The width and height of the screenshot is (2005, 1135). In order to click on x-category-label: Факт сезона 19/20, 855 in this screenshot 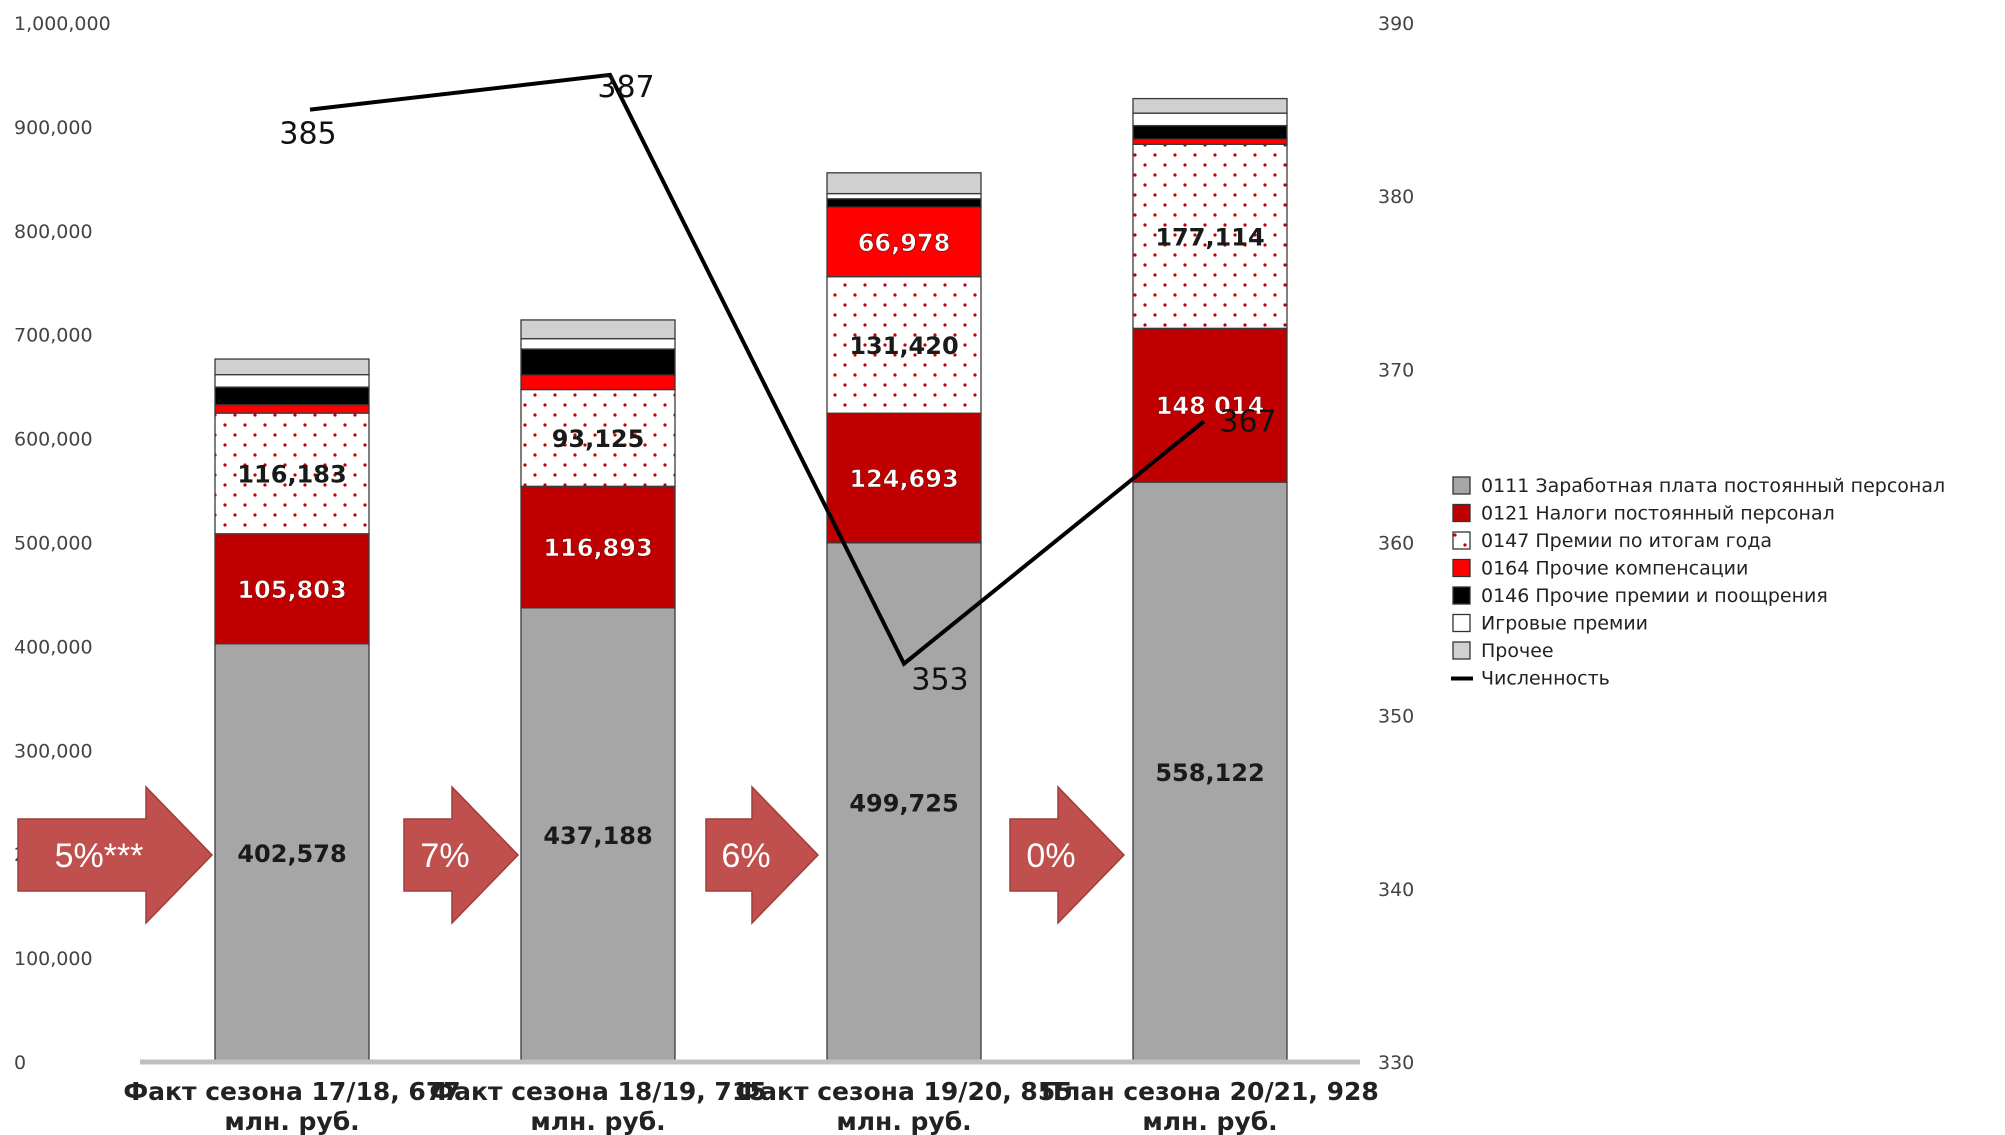, I will do `click(903, 1091)`.